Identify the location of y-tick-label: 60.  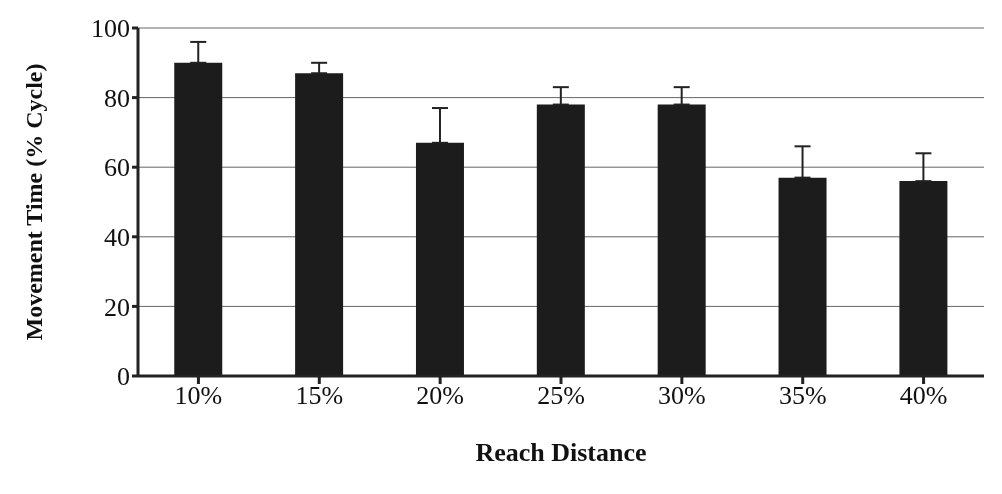
(117, 168).